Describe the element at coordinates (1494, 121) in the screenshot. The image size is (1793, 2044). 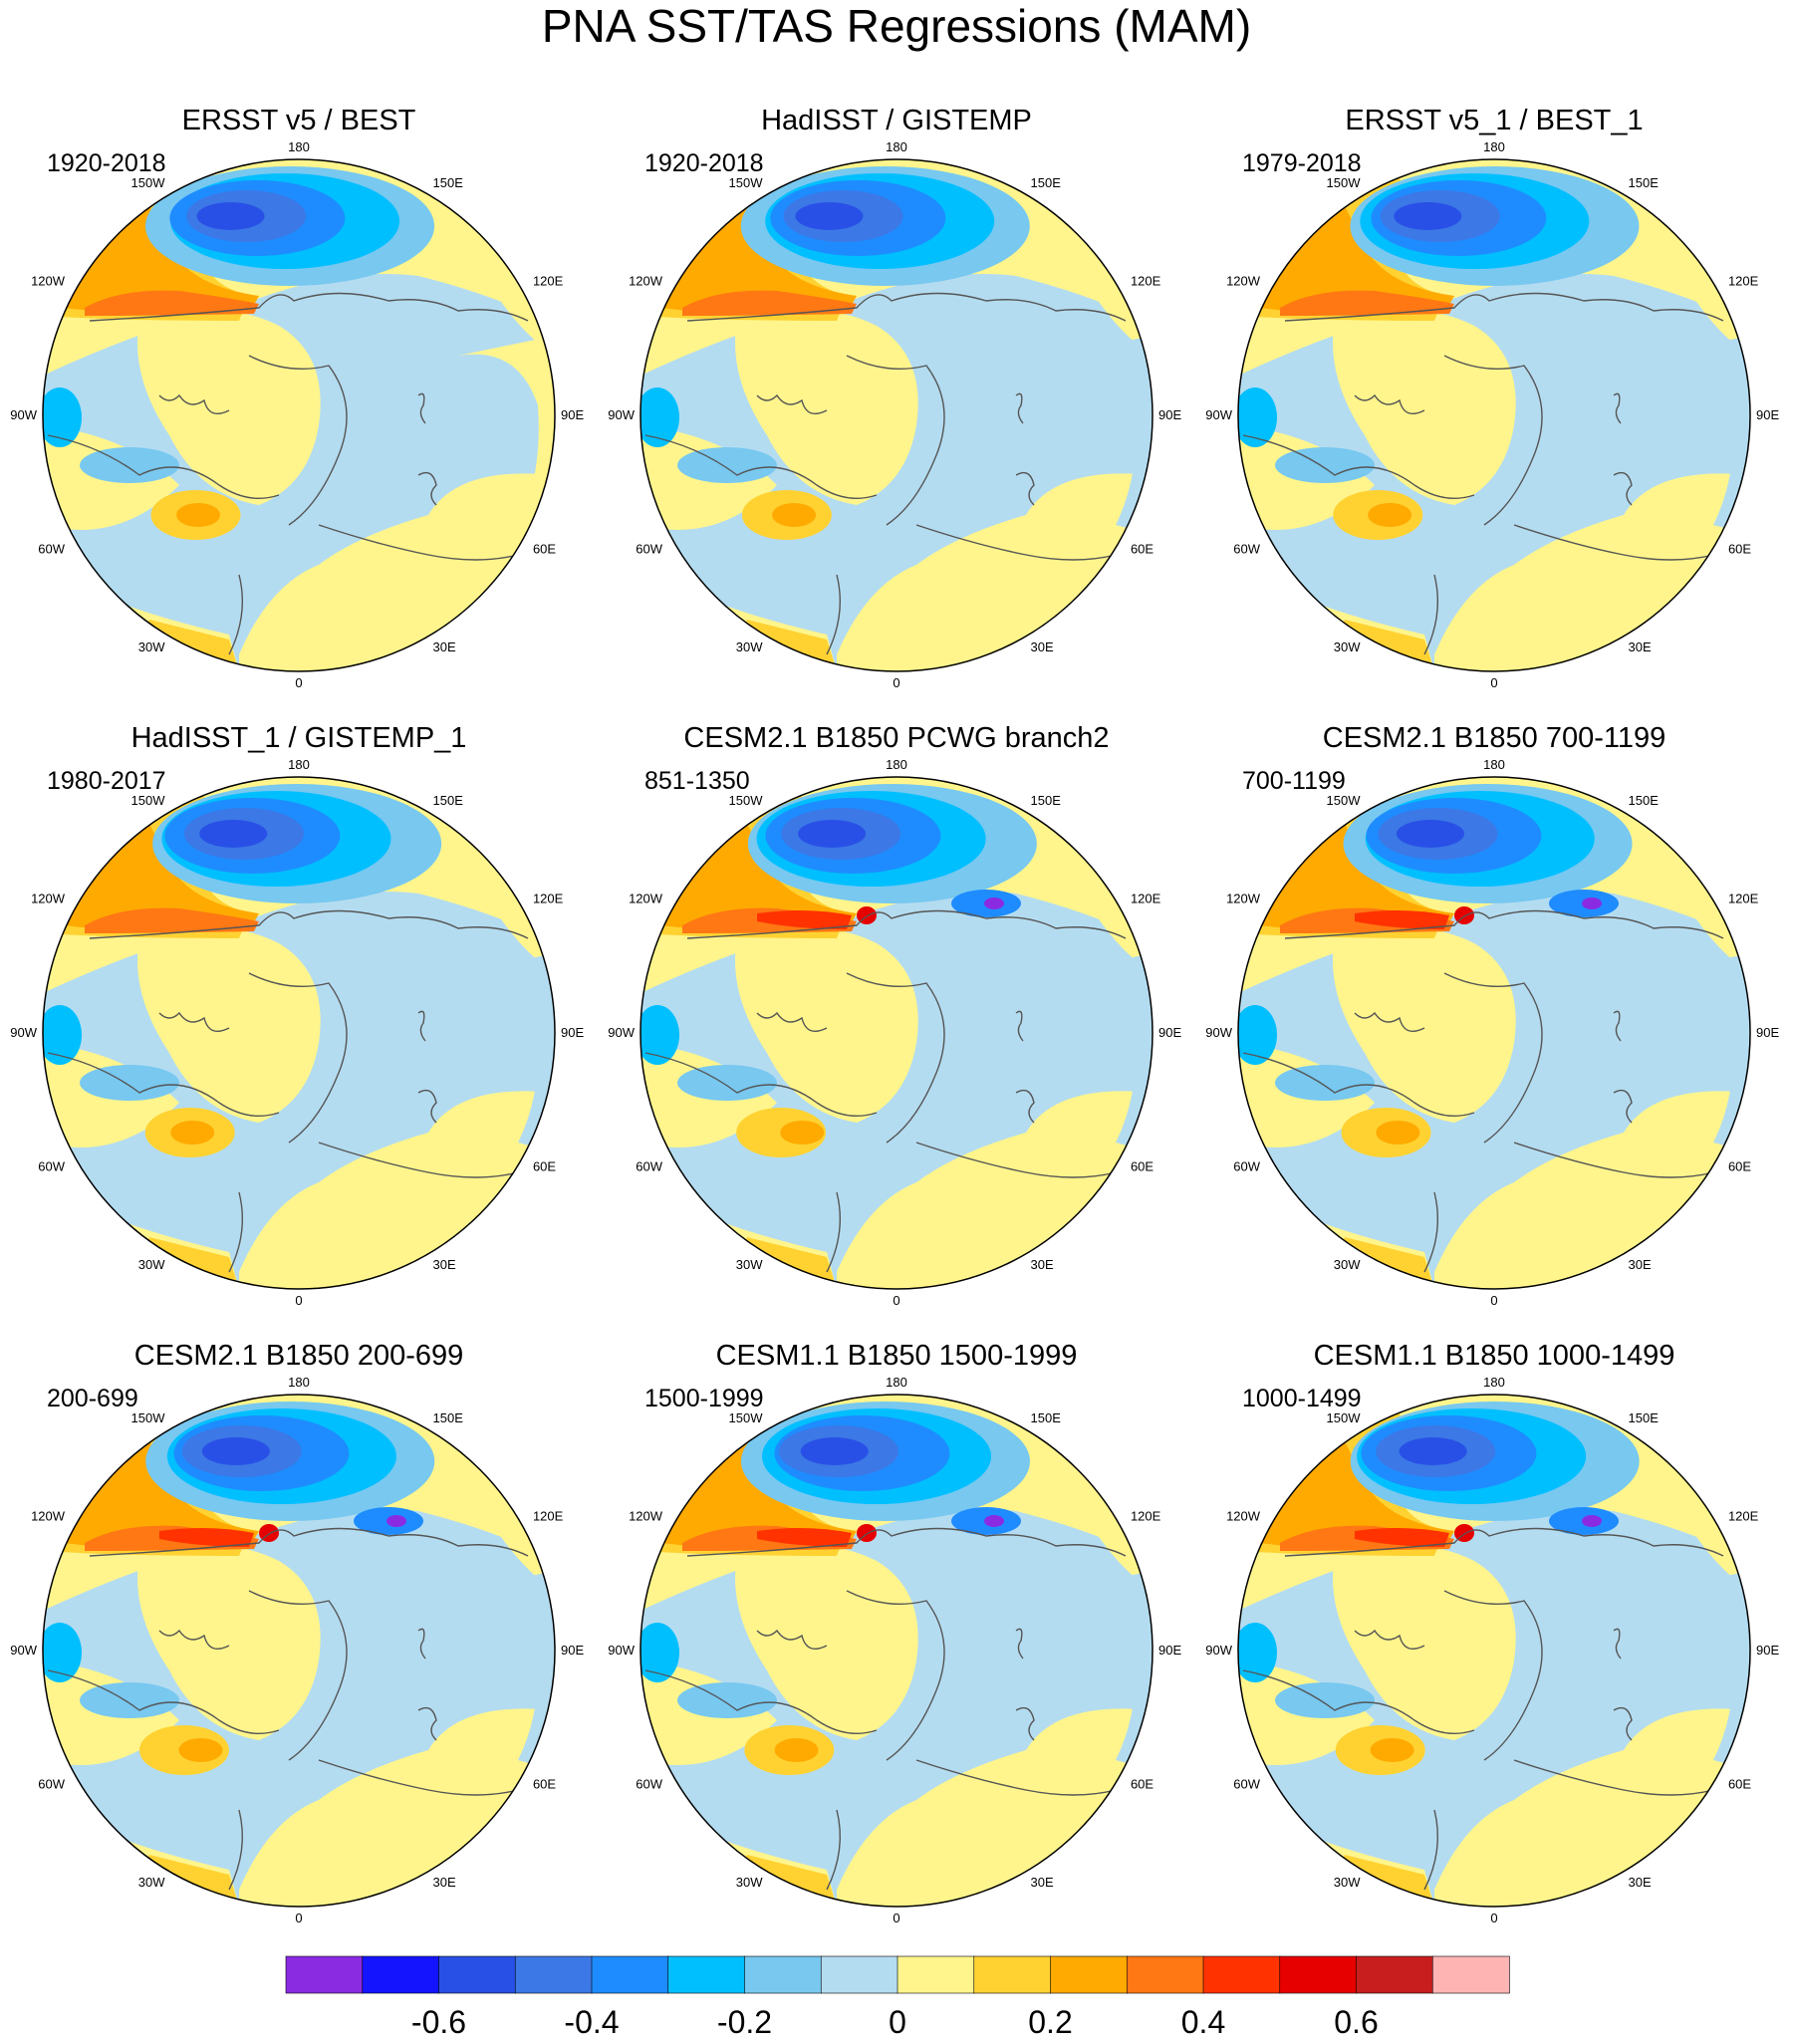
I see `panel-title: ERSST v5_1 / BEST_1` at that location.